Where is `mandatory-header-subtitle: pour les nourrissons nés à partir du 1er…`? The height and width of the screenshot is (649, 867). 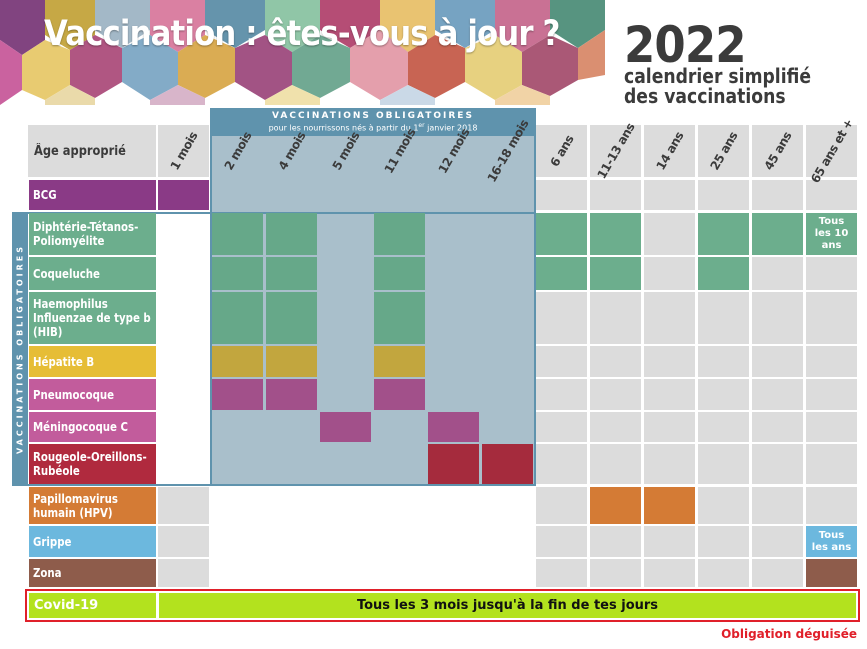
mandatory-header-subtitle: pour les nourrissons nés à partir du 1er… is located at coordinates (373, 127).